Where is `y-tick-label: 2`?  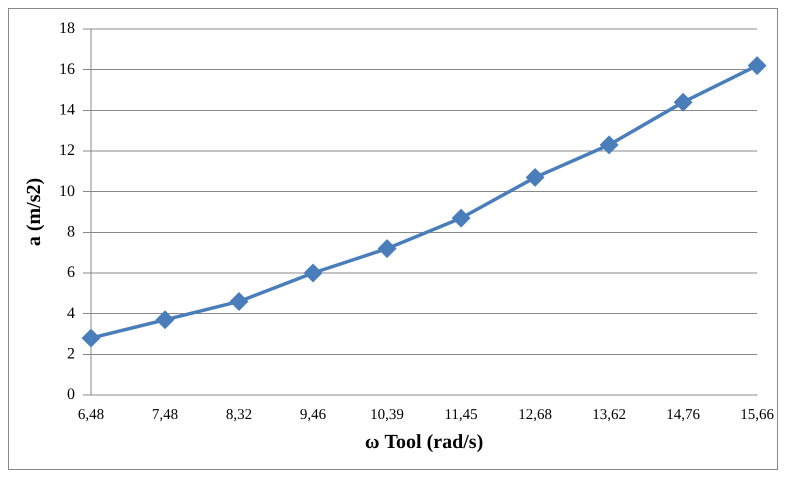 y-tick-label: 2 is located at coordinates (71, 354).